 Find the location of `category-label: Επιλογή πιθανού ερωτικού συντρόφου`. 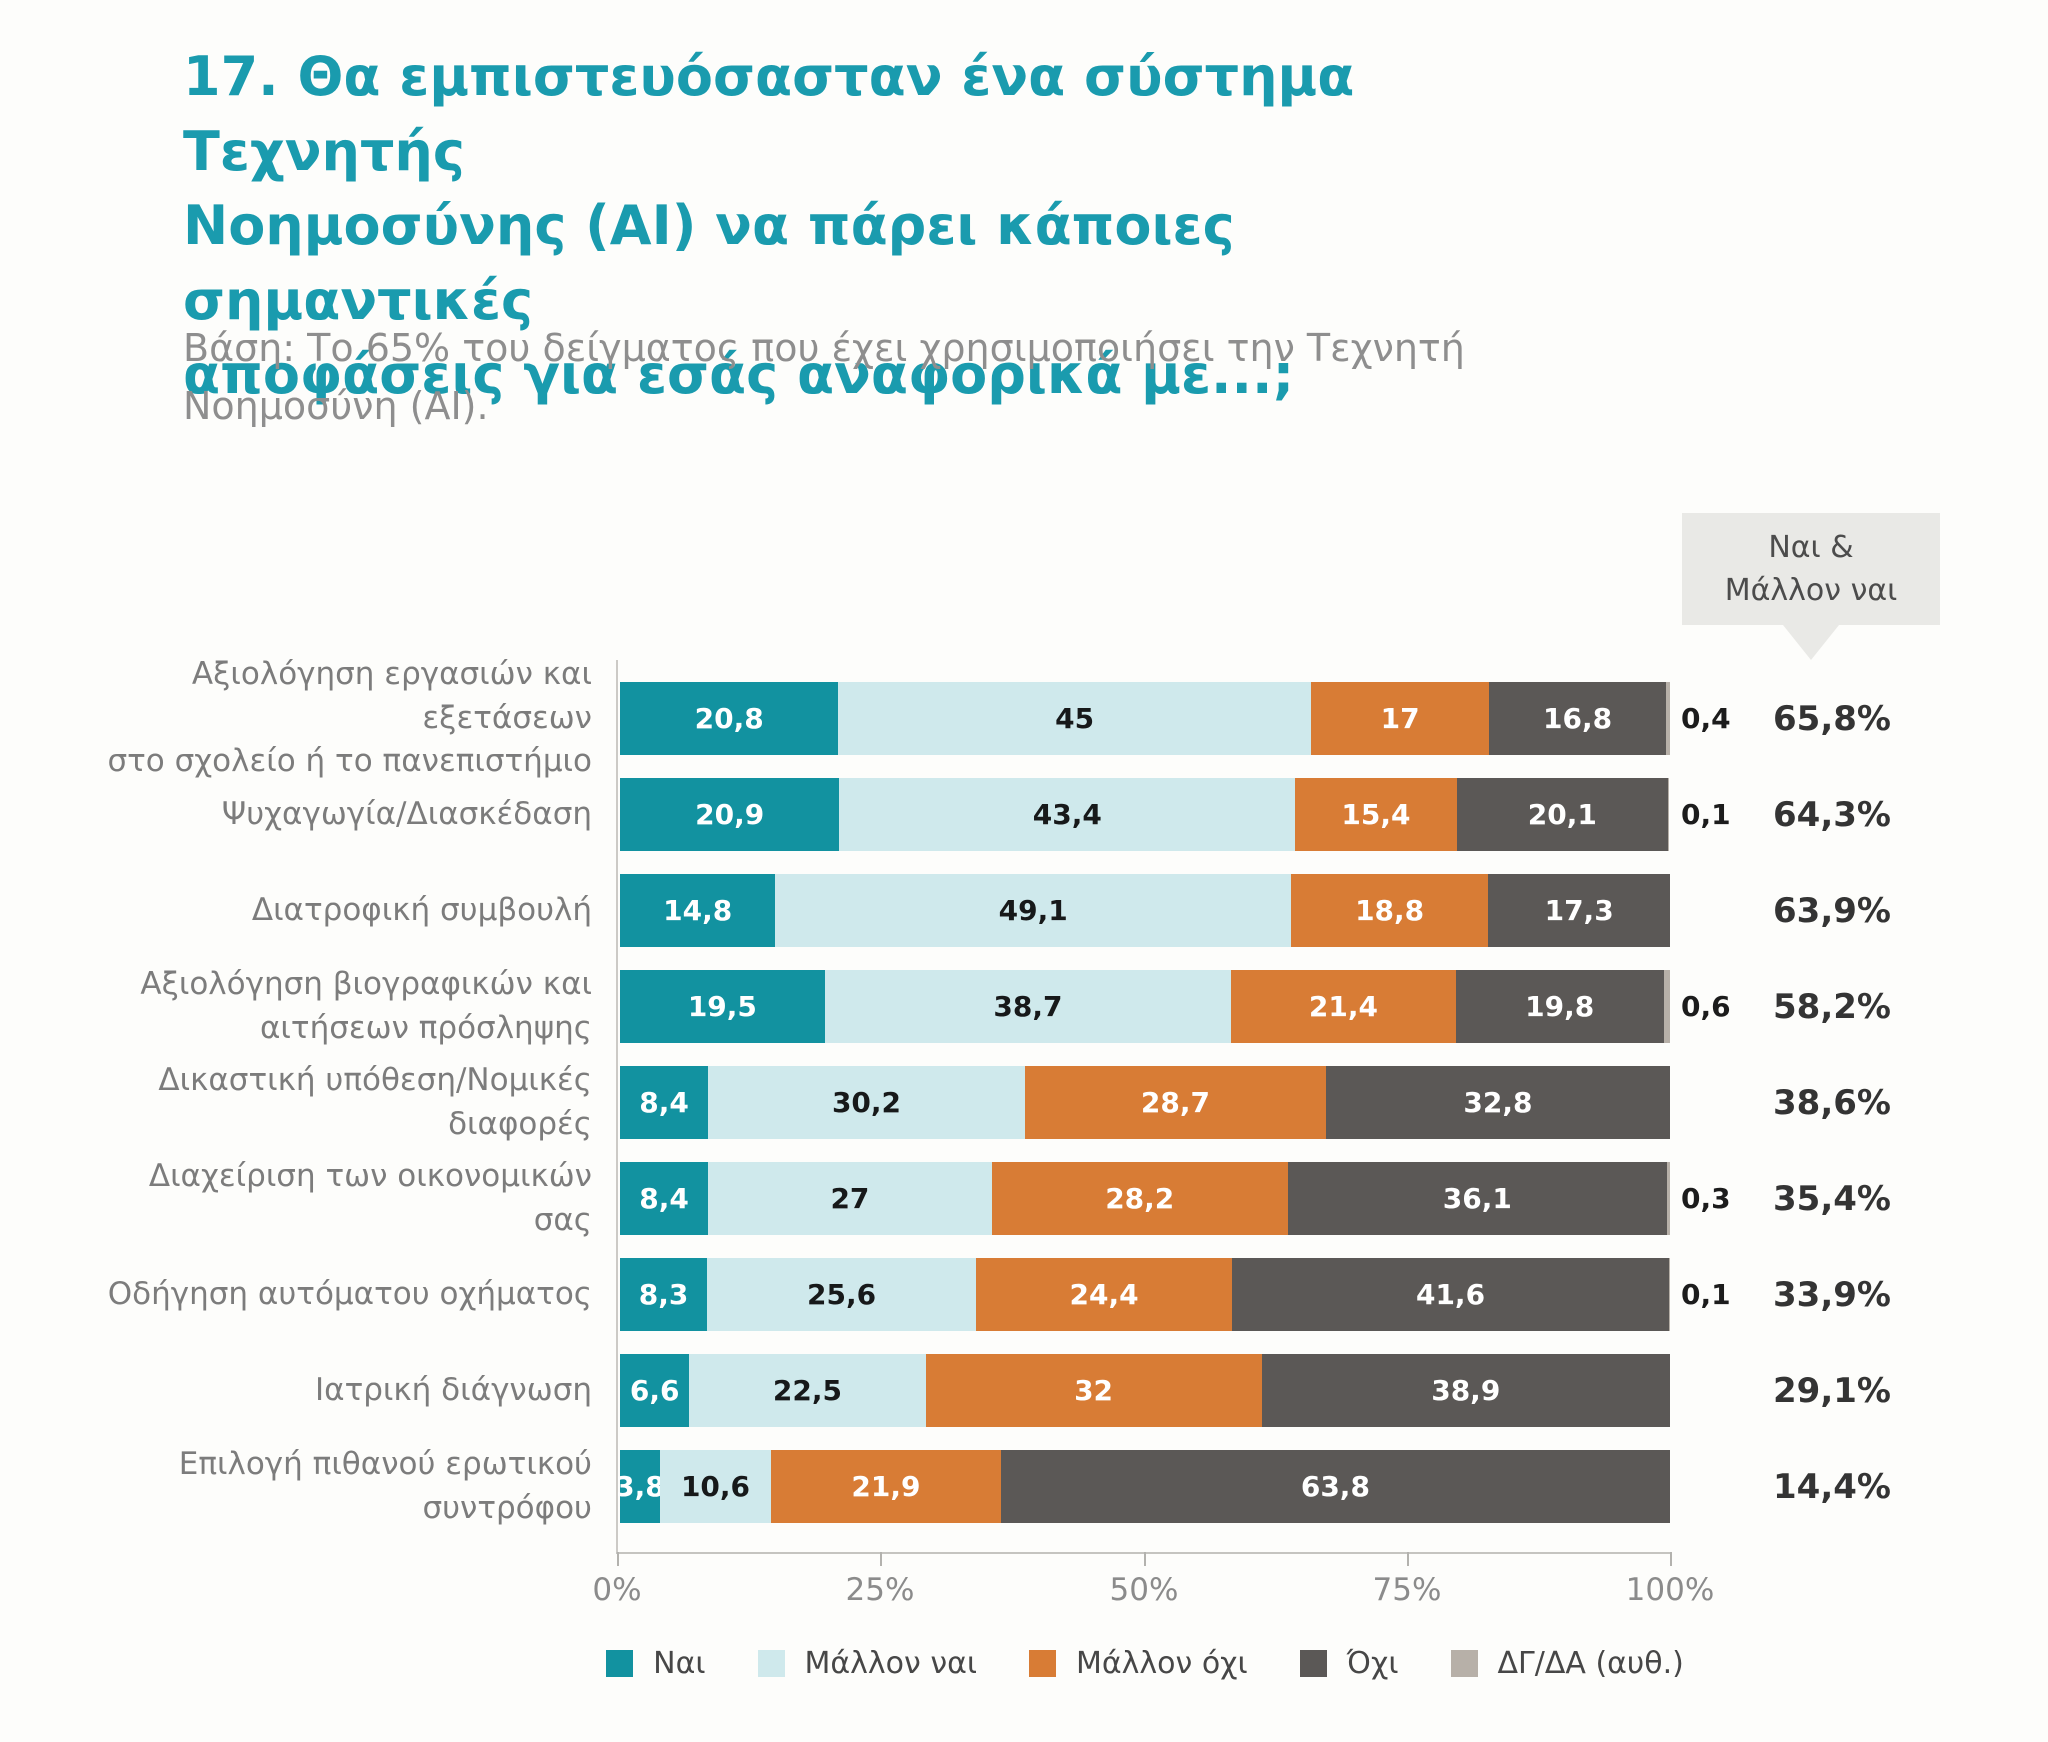

category-label: Επιλογή πιθανού ερωτικού συντρόφου is located at coordinates (385, 1486).